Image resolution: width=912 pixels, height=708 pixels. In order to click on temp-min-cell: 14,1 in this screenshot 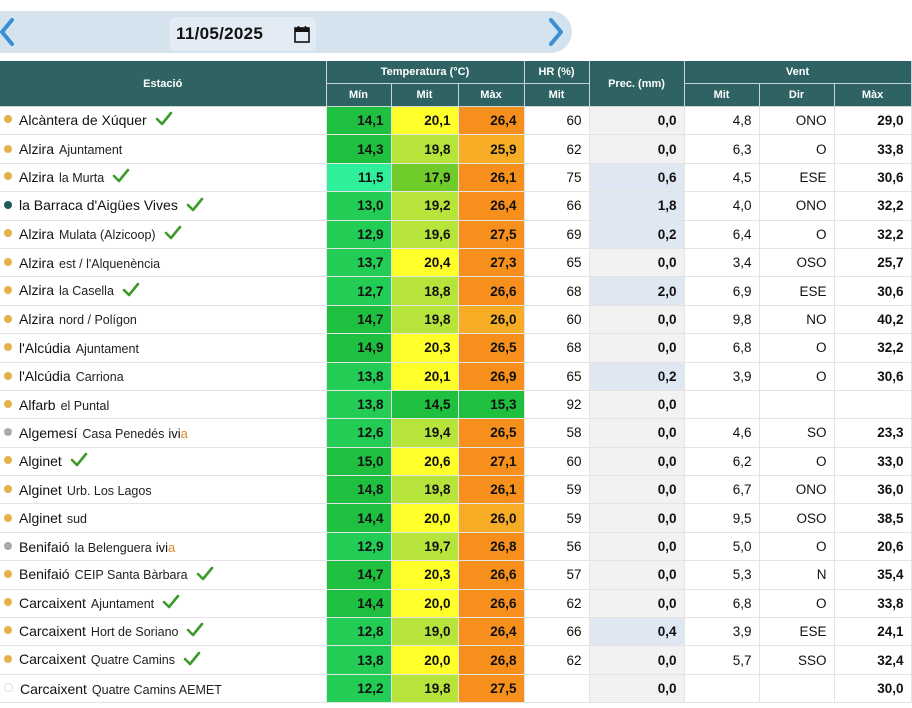, I will do `click(359, 121)`.